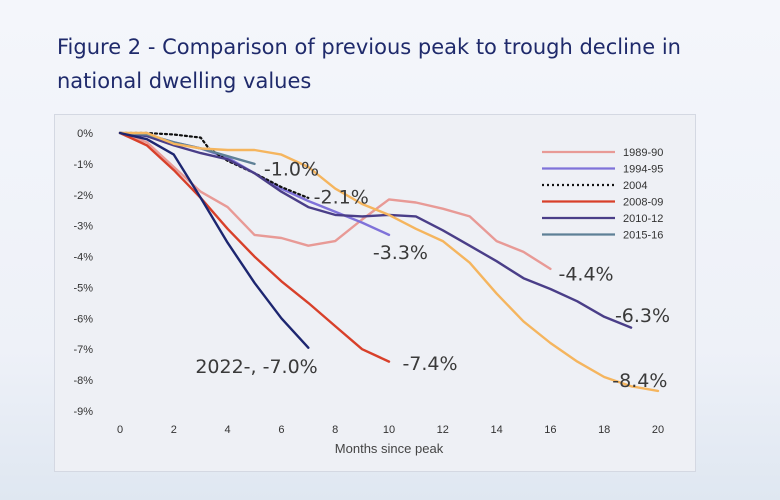  Describe the element at coordinates (228, 430) in the screenshot. I see `x-tick-label: 4` at that location.